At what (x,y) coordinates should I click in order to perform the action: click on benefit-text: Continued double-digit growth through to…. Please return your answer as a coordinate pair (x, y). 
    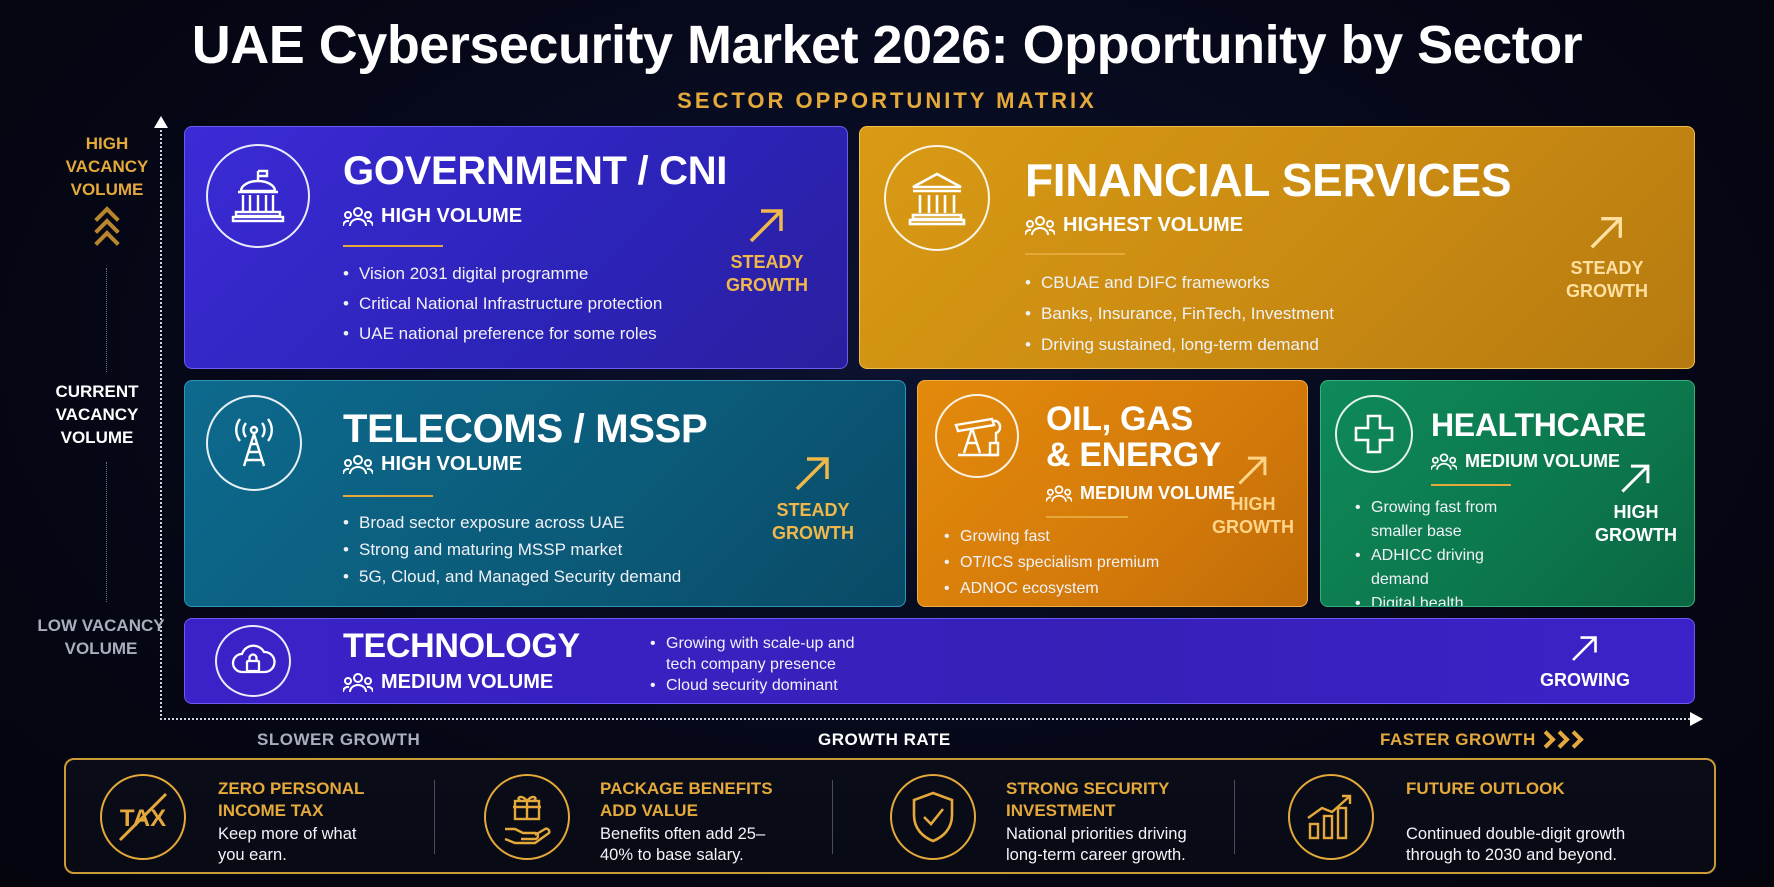
    Looking at the image, I should click on (1516, 844).